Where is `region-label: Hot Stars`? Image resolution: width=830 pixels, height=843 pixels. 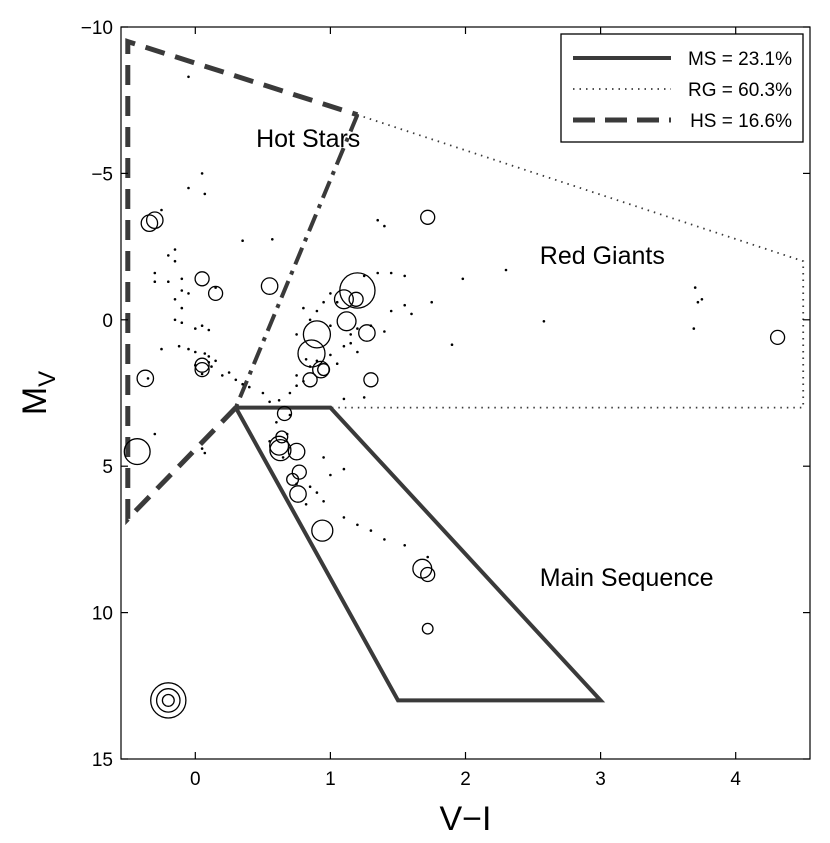
region-label: Hot Stars is located at coordinates (308, 139).